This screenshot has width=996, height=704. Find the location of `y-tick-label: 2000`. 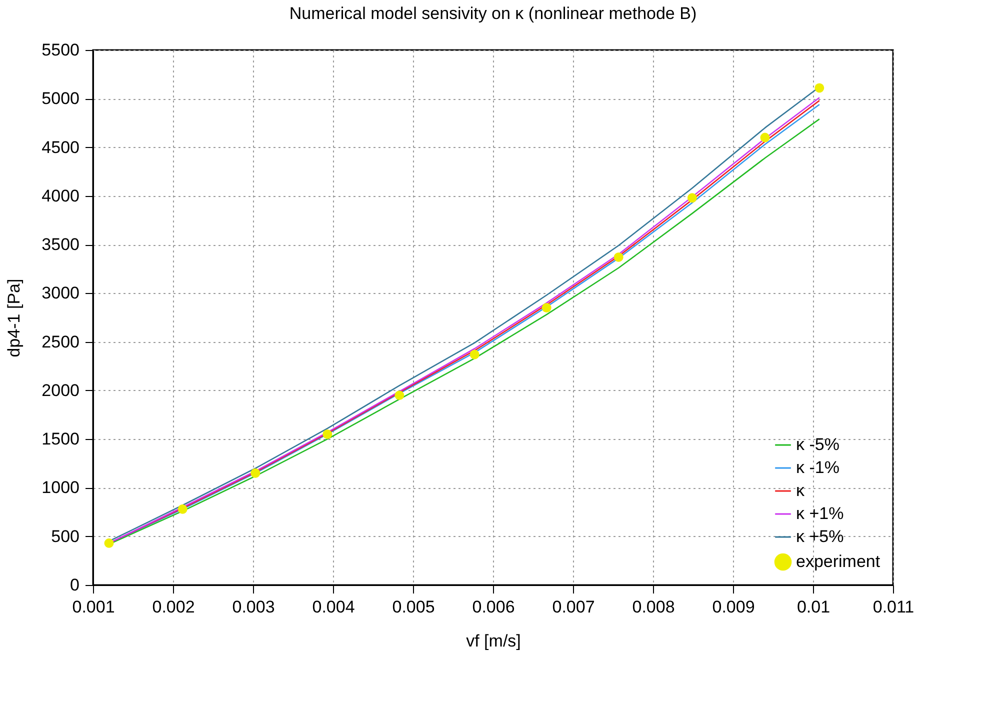

y-tick-label: 2000 is located at coordinates (61, 390).